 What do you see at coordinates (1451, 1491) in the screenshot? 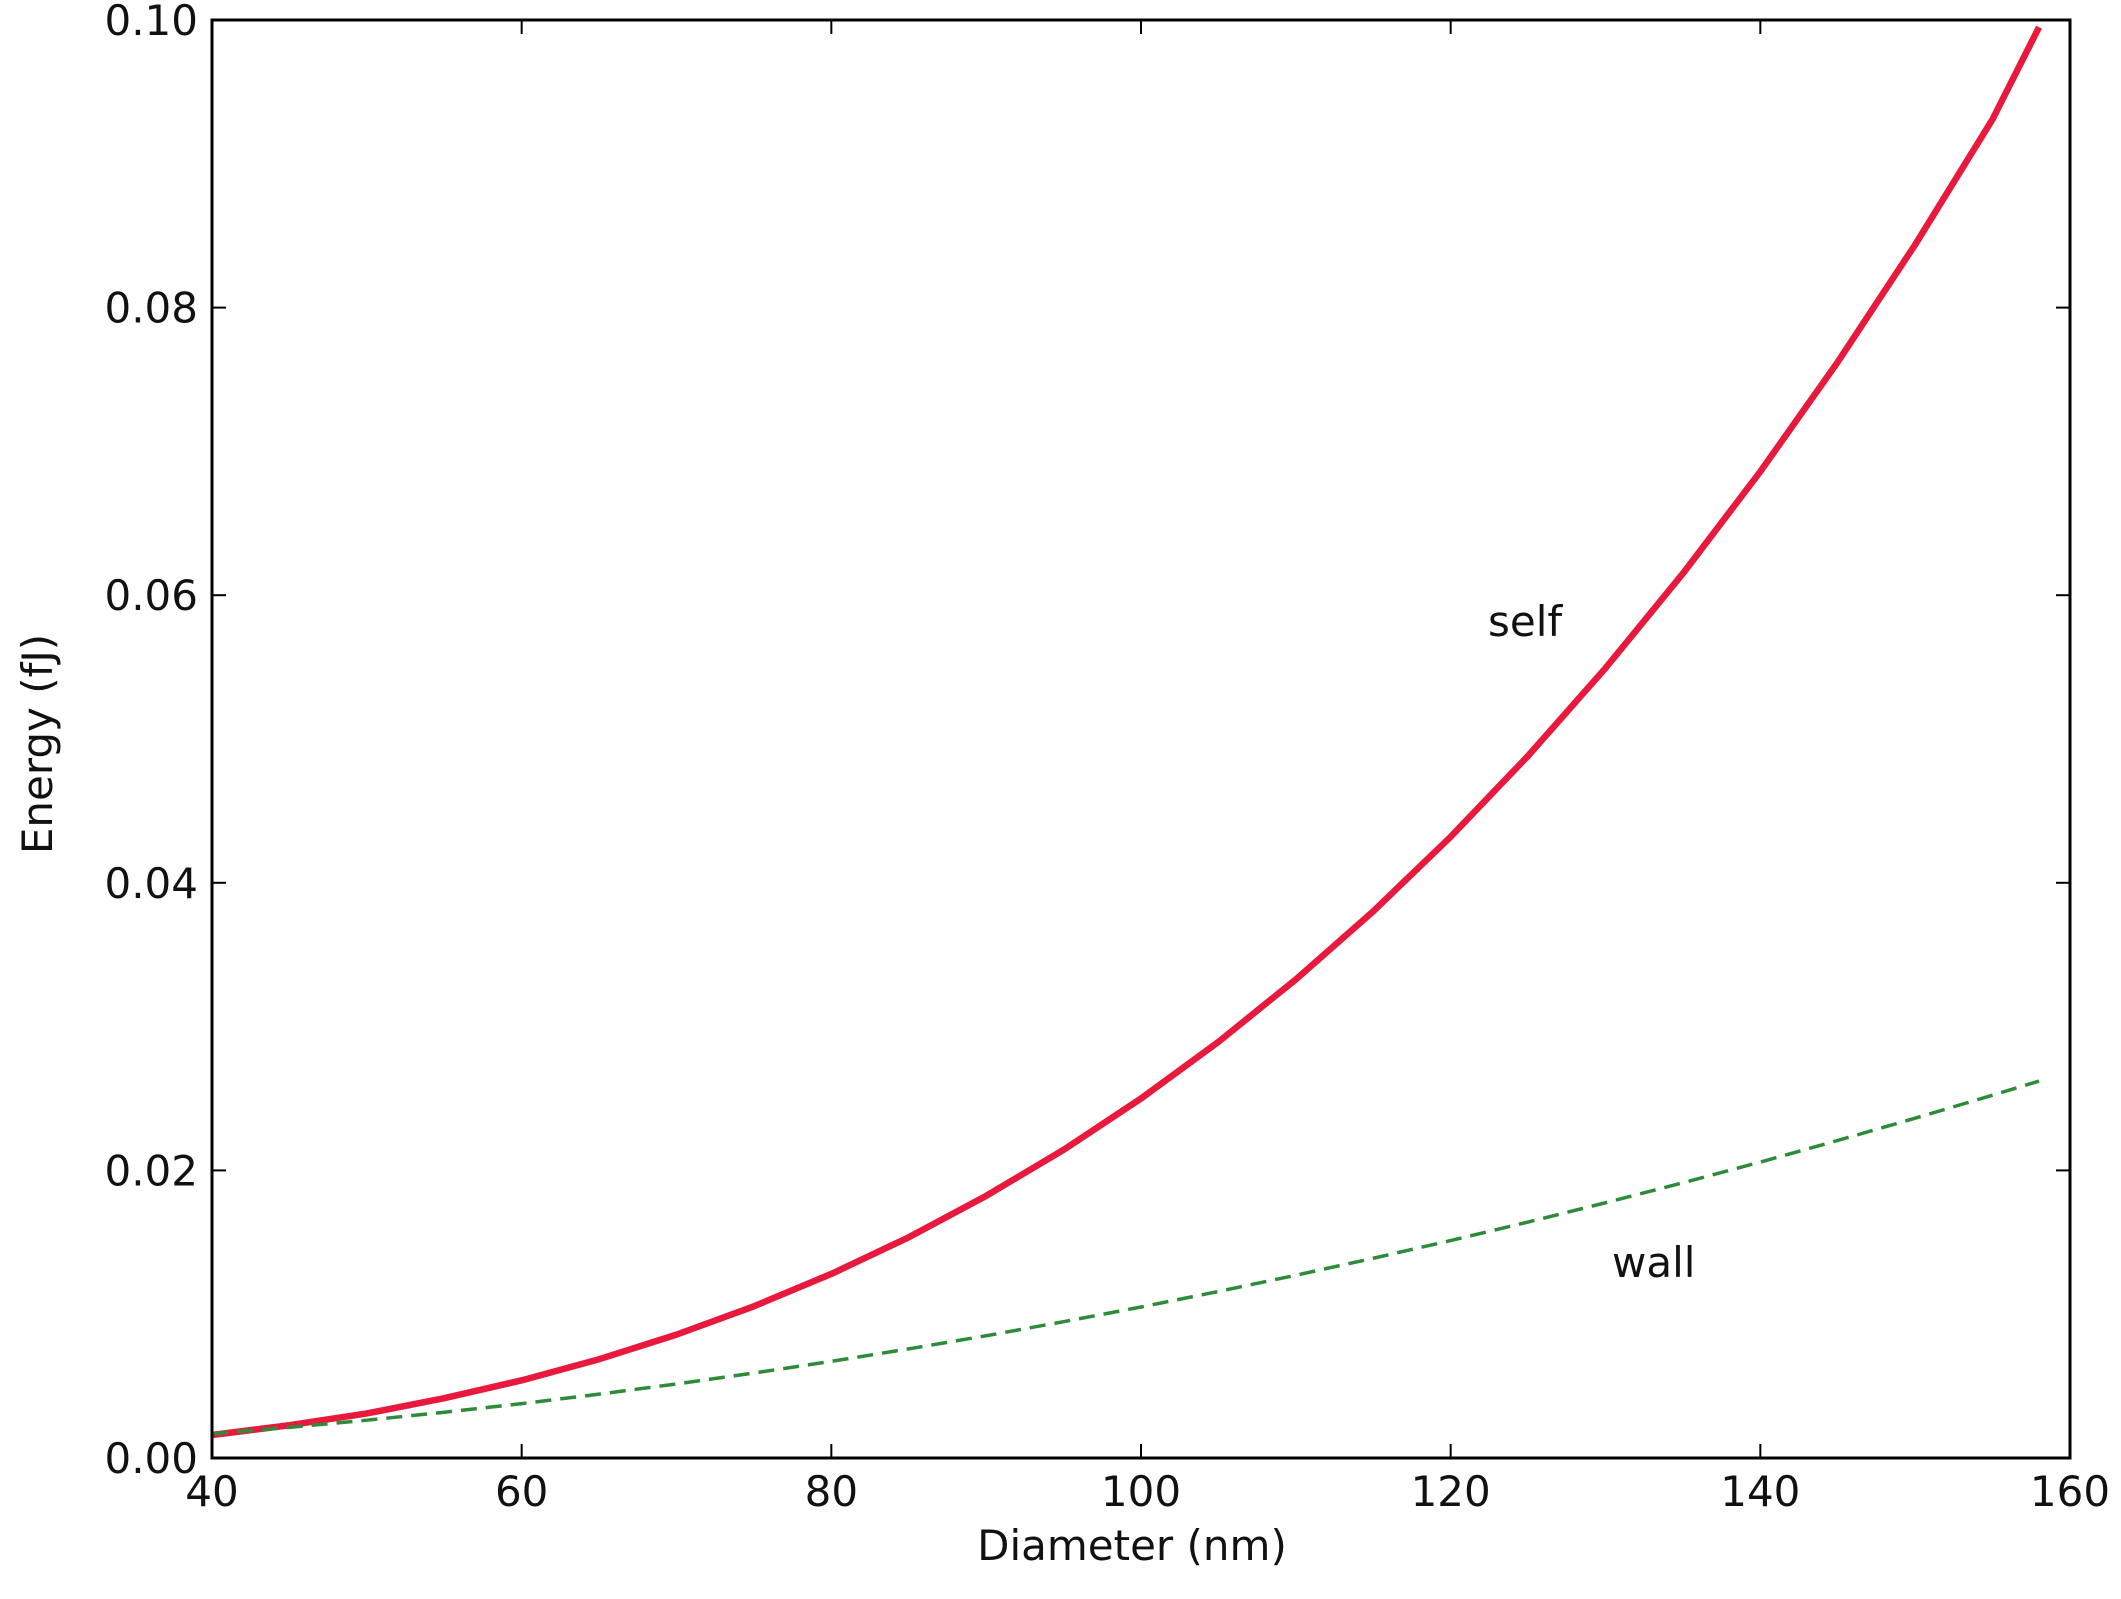
I see `x-tick-label: 120` at bounding box center [1451, 1491].